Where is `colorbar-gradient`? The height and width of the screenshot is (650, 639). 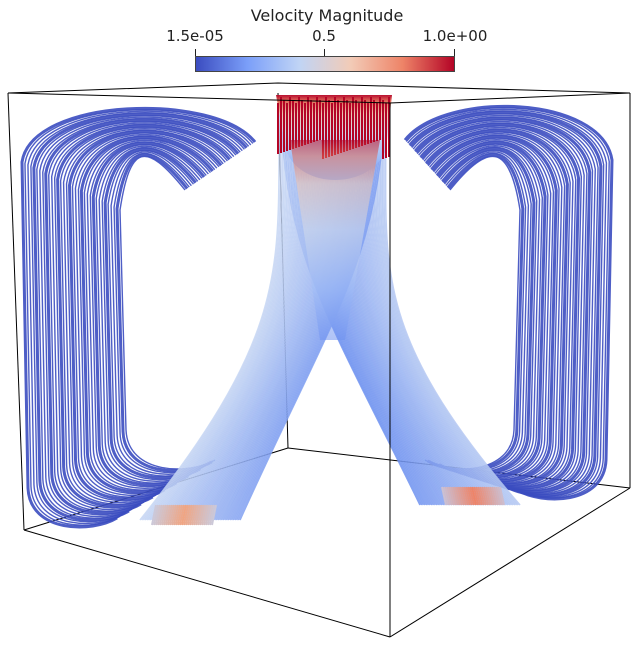 colorbar-gradient is located at coordinates (325, 64).